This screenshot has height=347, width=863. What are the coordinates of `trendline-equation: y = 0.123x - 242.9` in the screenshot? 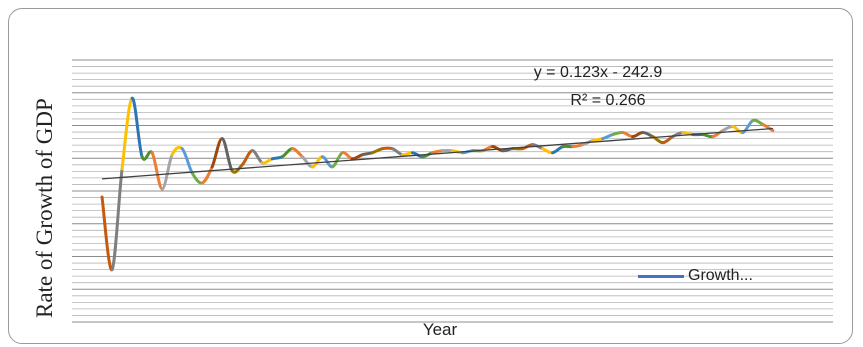 It's located at (598, 72).